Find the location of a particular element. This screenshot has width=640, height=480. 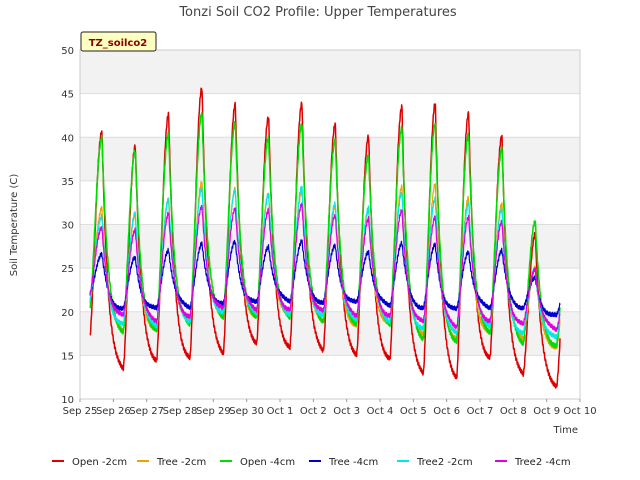

legend-item: Open -4cm is located at coordinates (257, 462).